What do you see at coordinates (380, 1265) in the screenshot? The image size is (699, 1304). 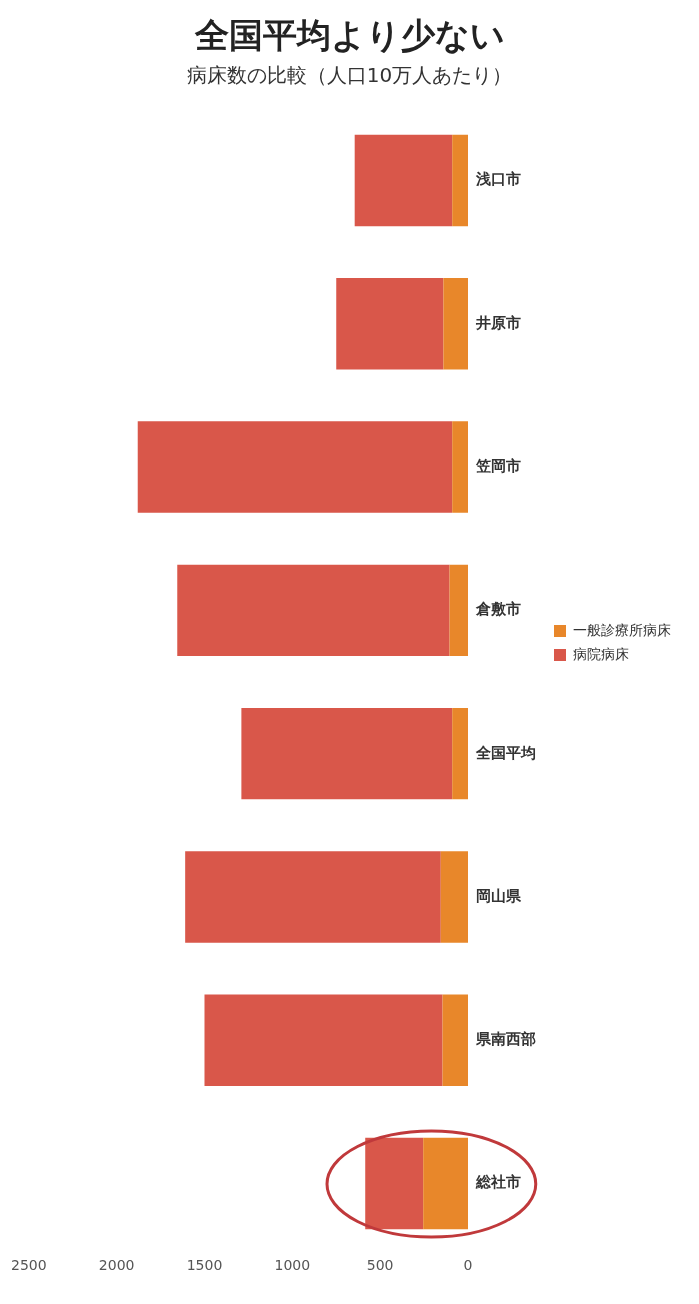 I see `x-tick-label: 500` at bounding box center [380, 1265].